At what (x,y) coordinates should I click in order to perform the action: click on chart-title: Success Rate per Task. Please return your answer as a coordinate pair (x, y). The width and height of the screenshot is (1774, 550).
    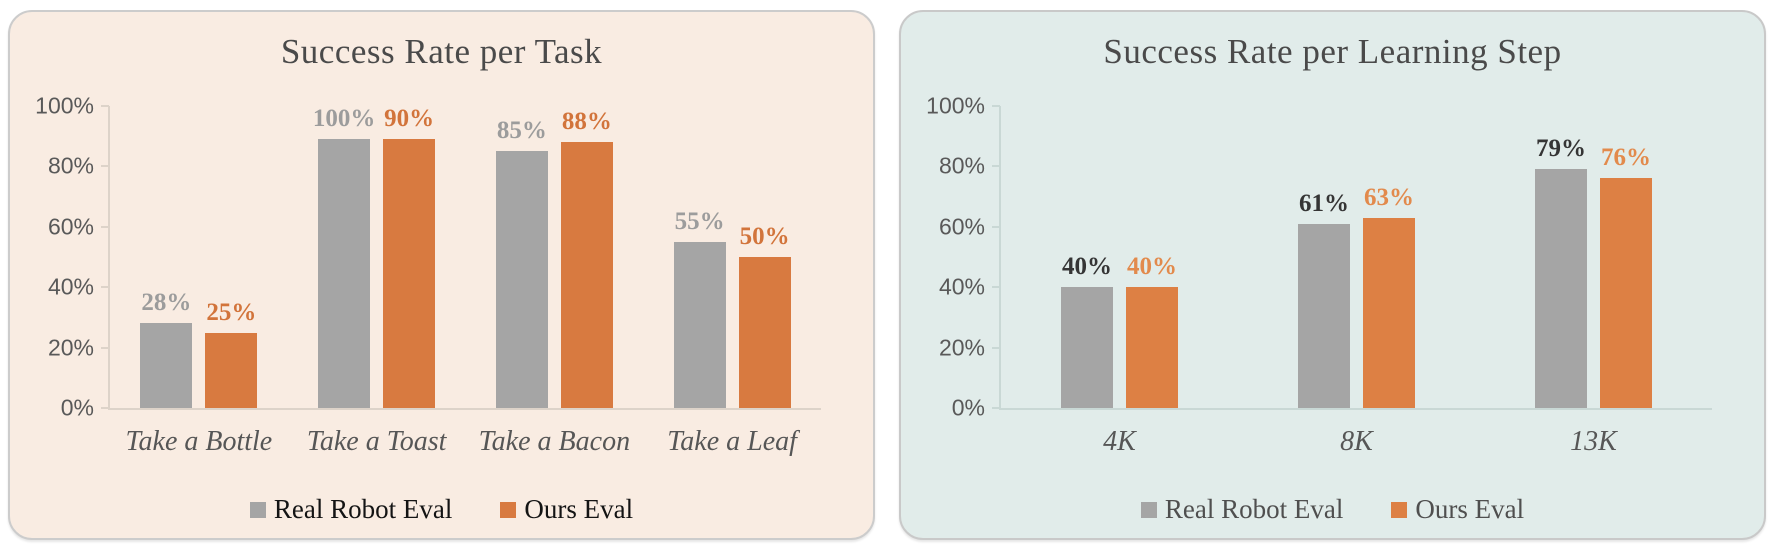
    Looking at the image, I should click on (441, 51).